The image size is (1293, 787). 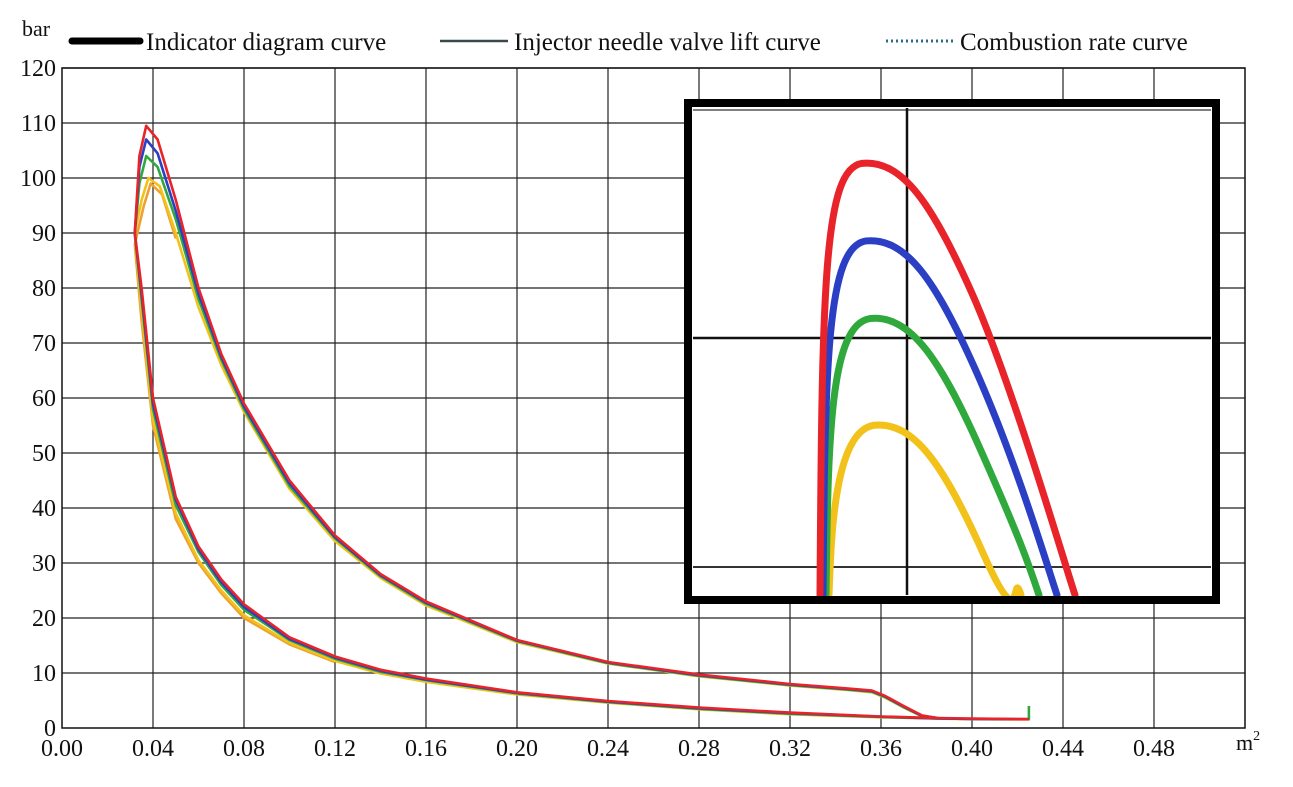 I want to click on y-tick-label: 100, so click(x=38, y=179).